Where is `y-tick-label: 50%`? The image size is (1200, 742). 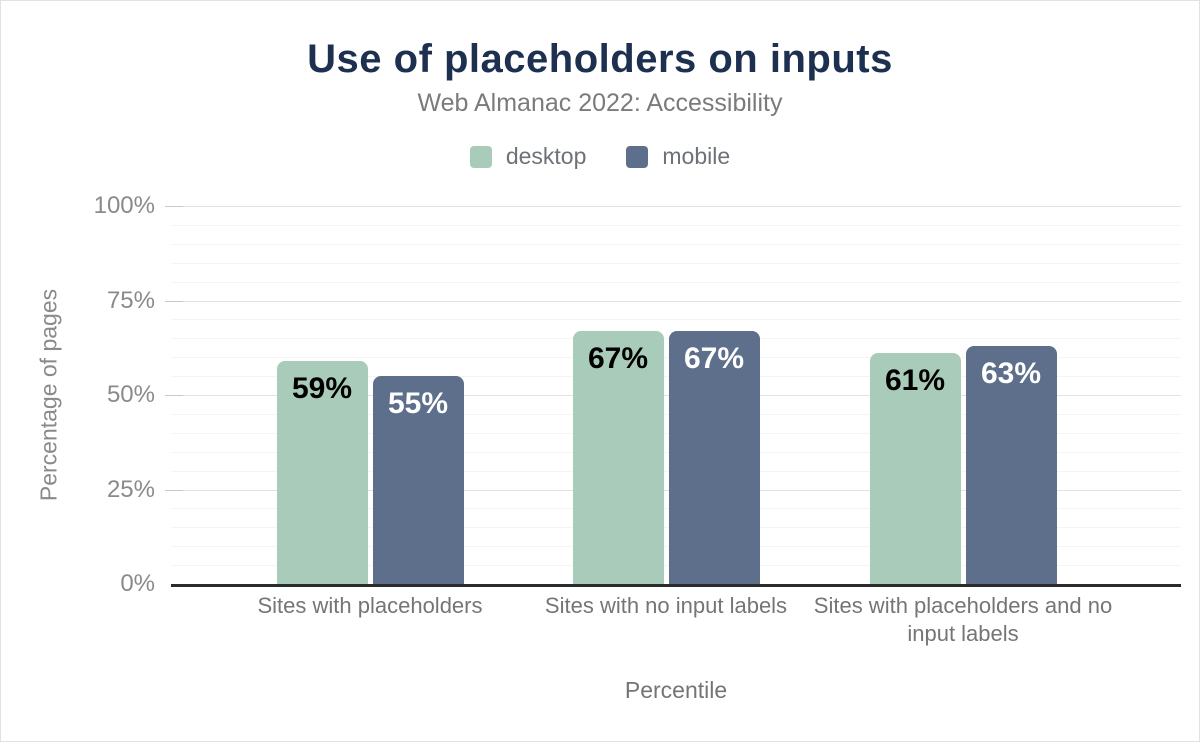
y-tick-label: 50% is located at coordinates (130, 394).